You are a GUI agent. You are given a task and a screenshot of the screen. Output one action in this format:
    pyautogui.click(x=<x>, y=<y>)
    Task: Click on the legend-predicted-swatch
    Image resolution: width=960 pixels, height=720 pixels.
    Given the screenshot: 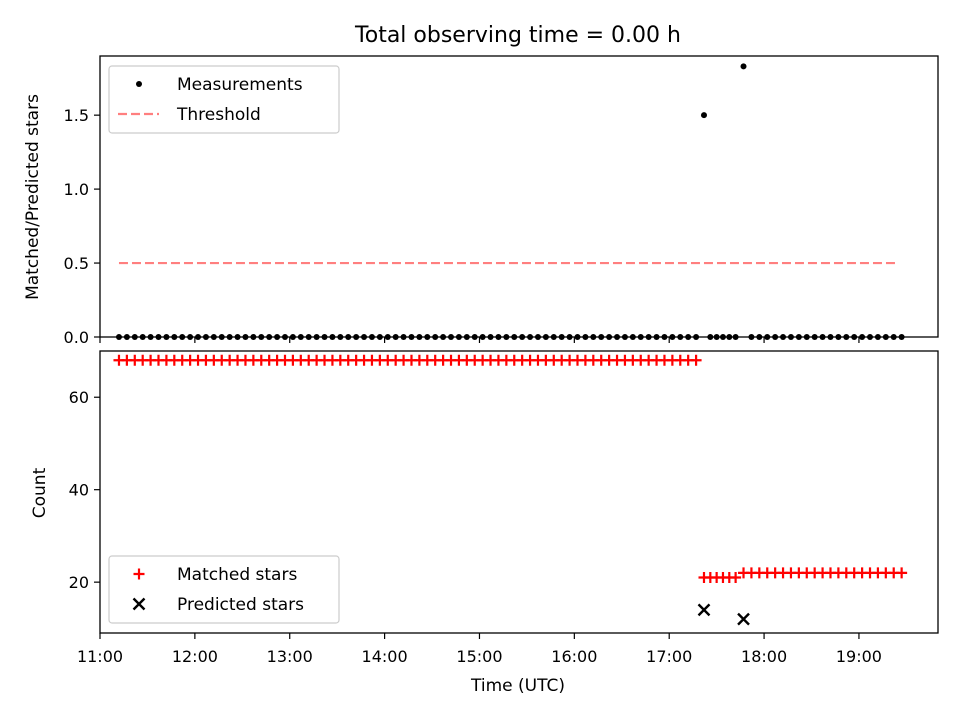 What is the action you would take?
    pyautogui.click(x=139, y=604)
    